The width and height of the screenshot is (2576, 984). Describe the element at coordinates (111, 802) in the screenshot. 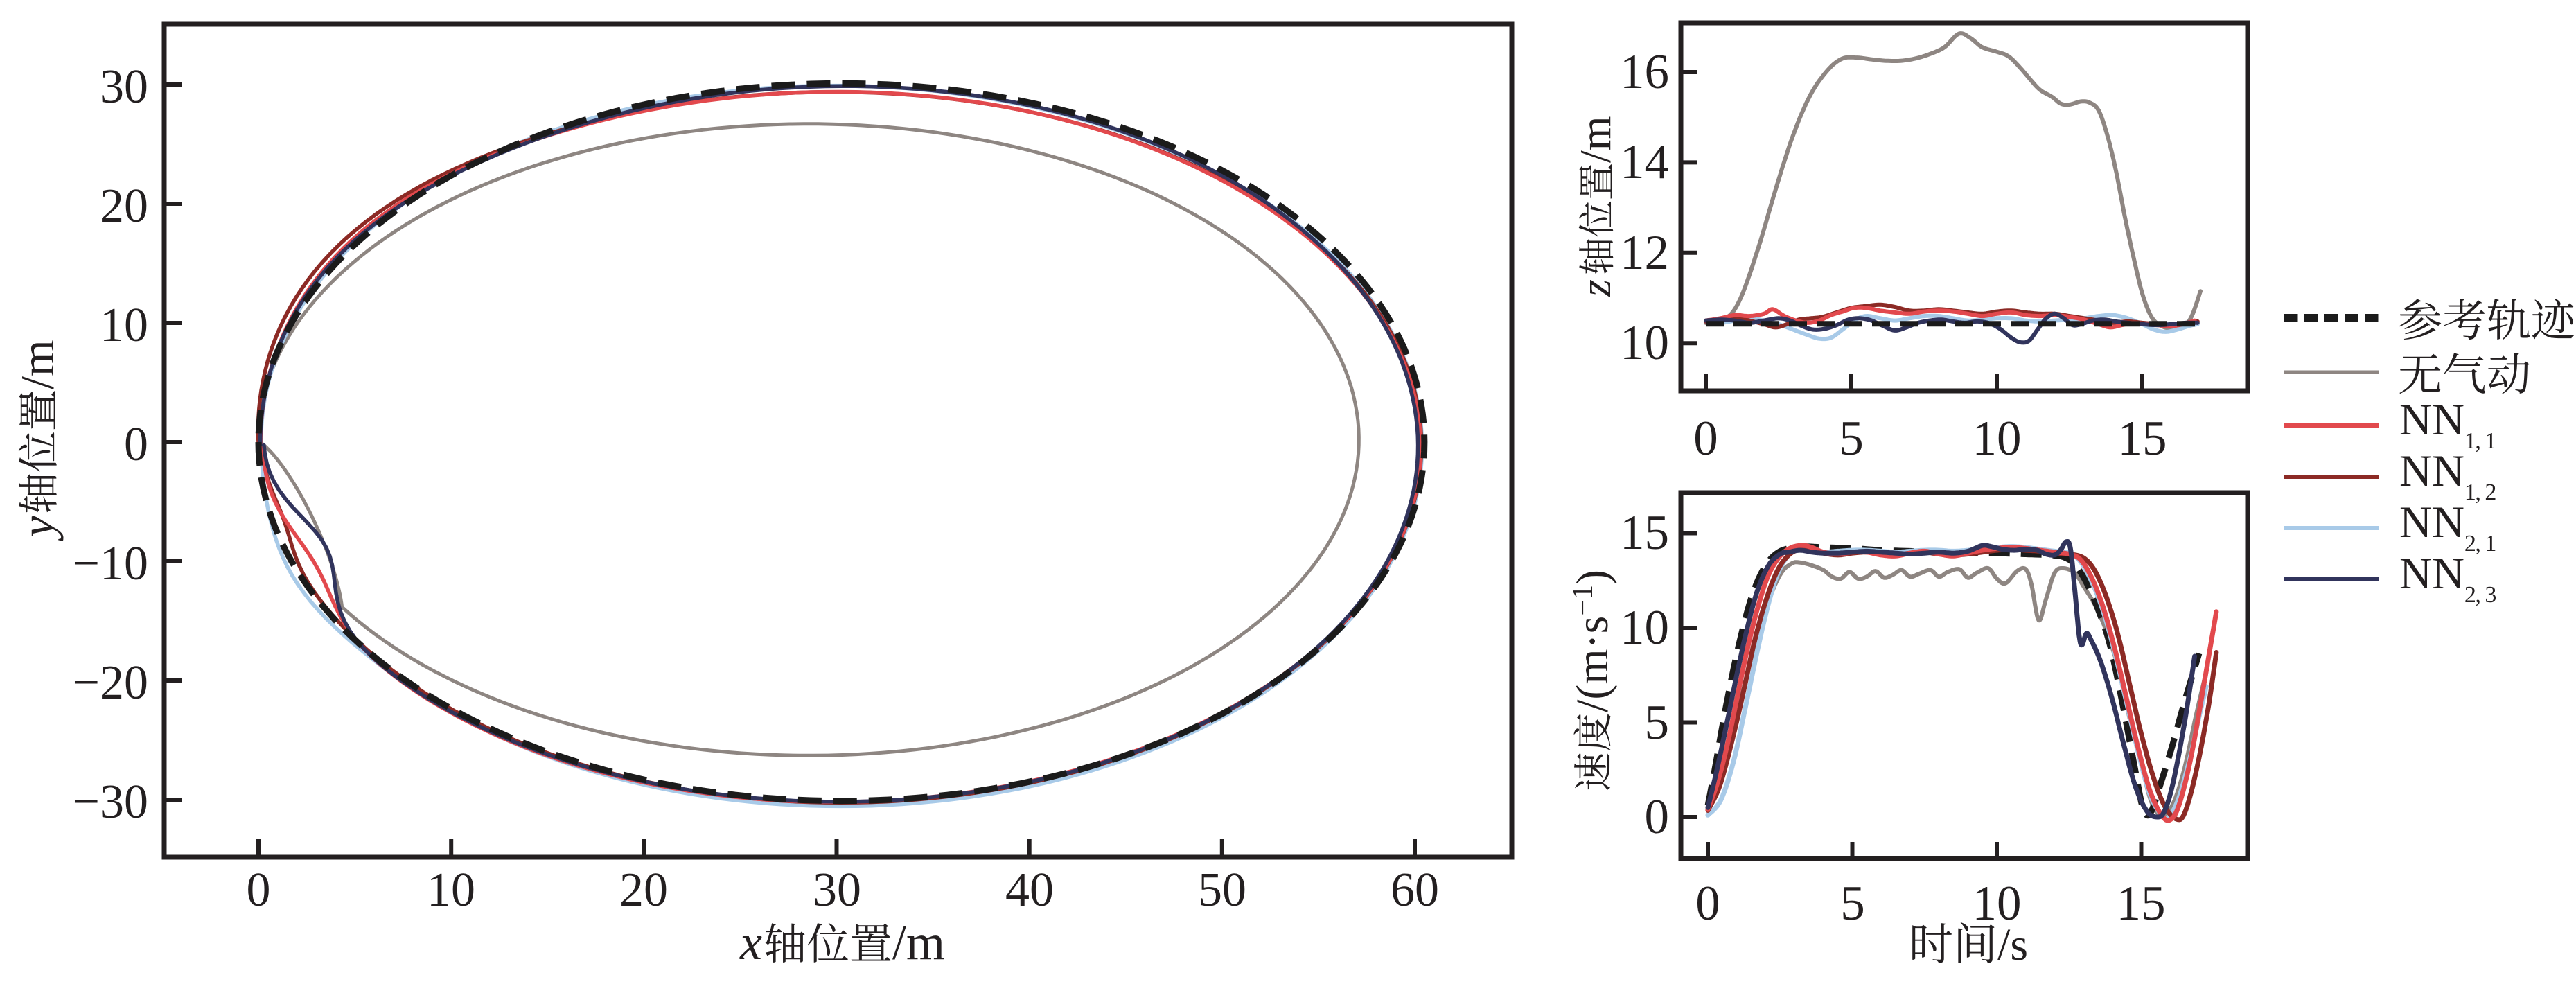

I see `svg-text: −30` at that location.